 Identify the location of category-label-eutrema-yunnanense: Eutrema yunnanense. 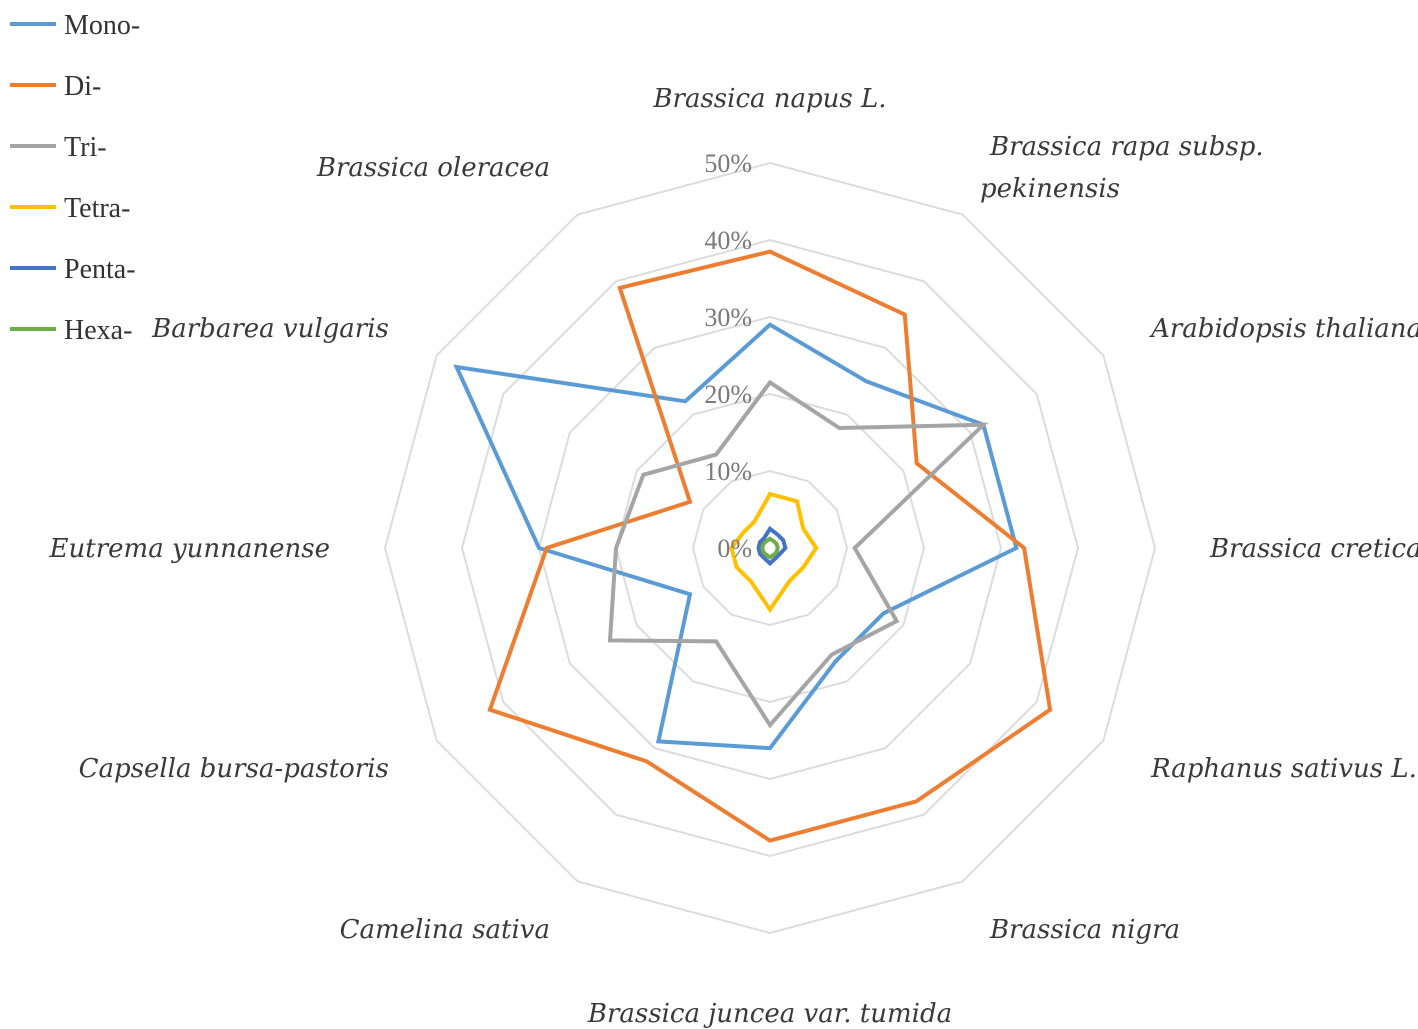
(189, 549).